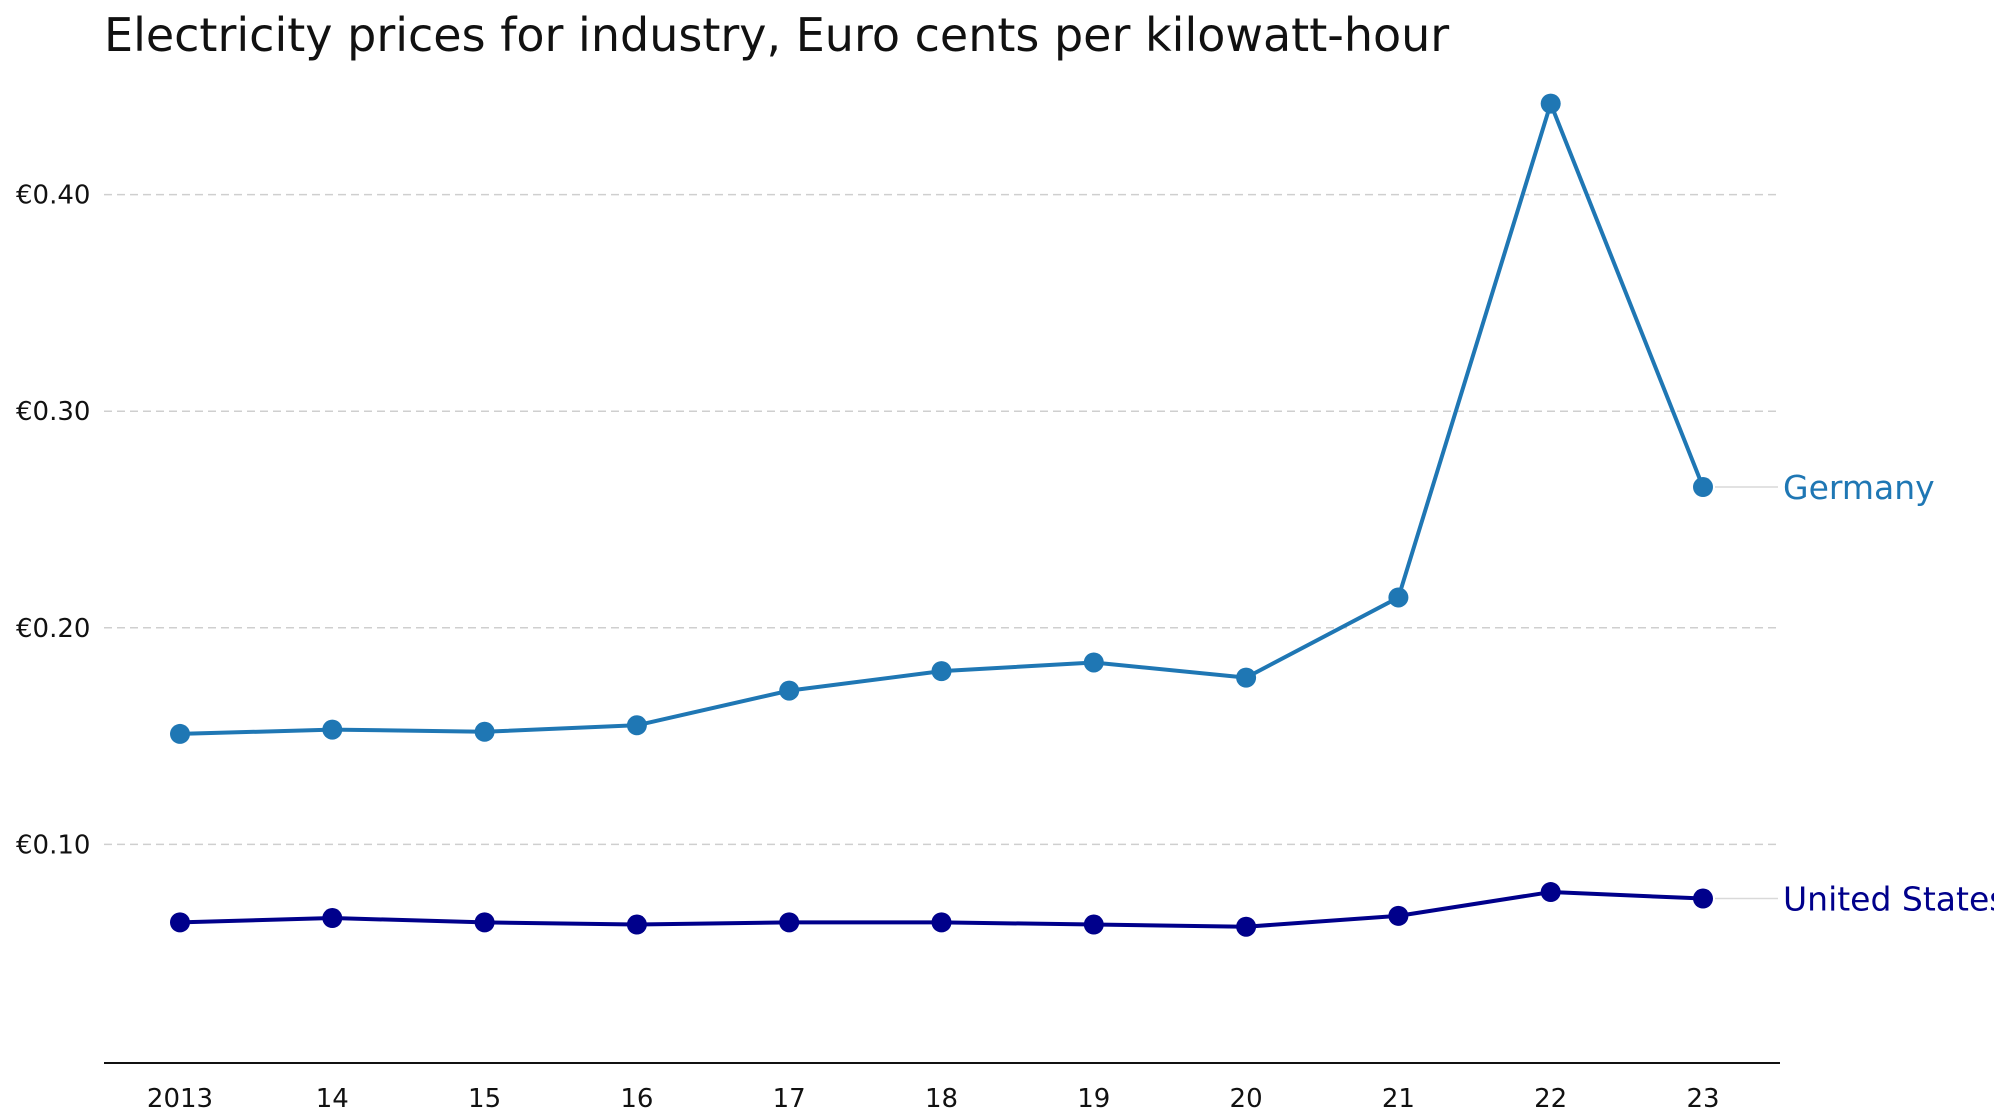 Image resolution: width=1994 pixels, height=1116 pixels. What do you see at coordinates (53, 629) in the screenshot?
I see `y-tick-label: €0.20` at bounding box center [53, 629].